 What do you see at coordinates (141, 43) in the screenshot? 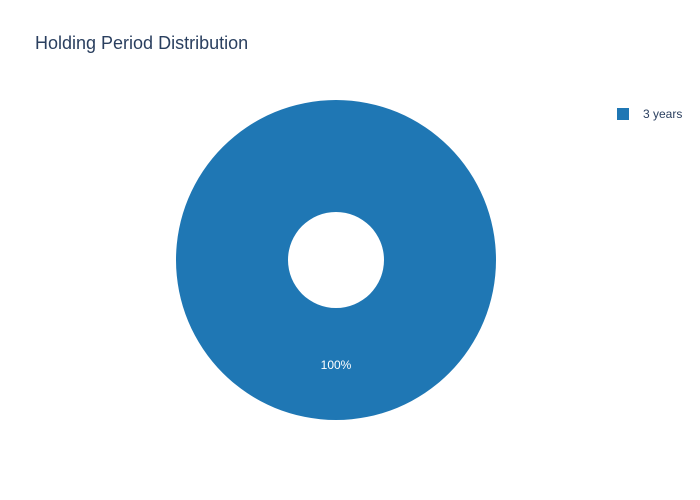
I see `chart-title: Holding Period Distribution` at bounding box center [141, 43].